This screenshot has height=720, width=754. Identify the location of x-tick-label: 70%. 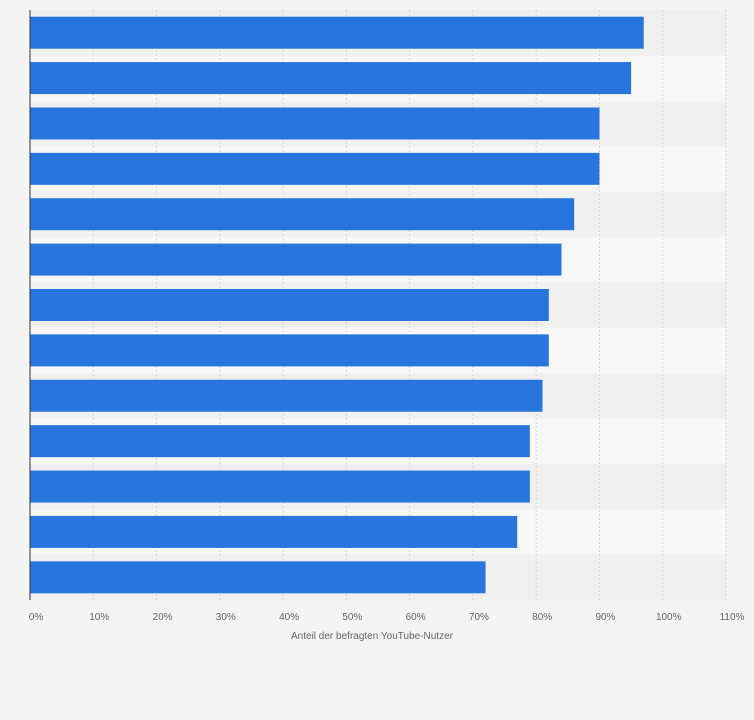
(479, 617).